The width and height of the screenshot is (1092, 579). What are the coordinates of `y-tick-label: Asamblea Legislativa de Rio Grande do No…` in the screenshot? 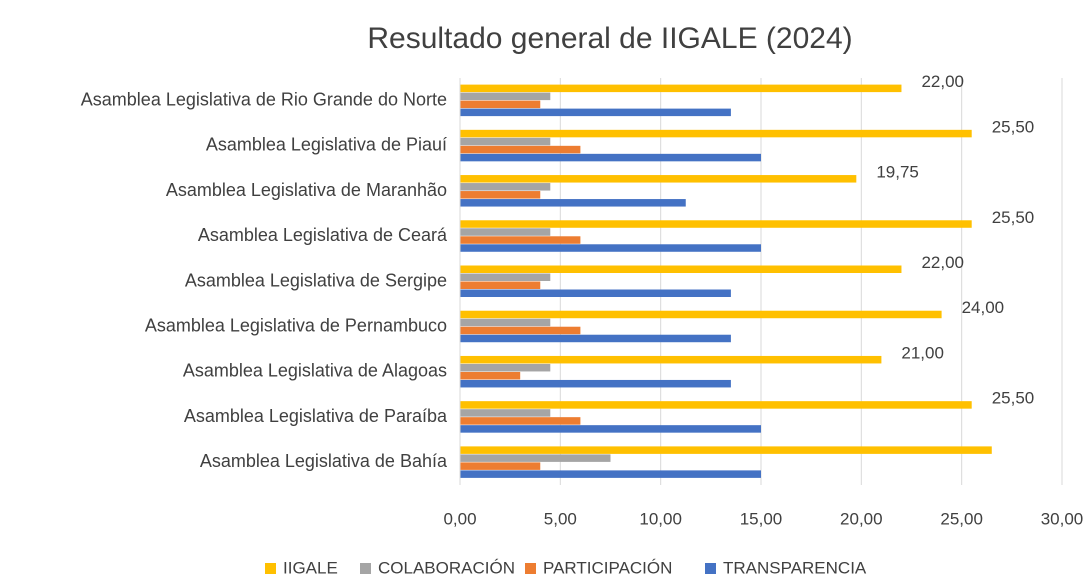 It's located at (264, 99).